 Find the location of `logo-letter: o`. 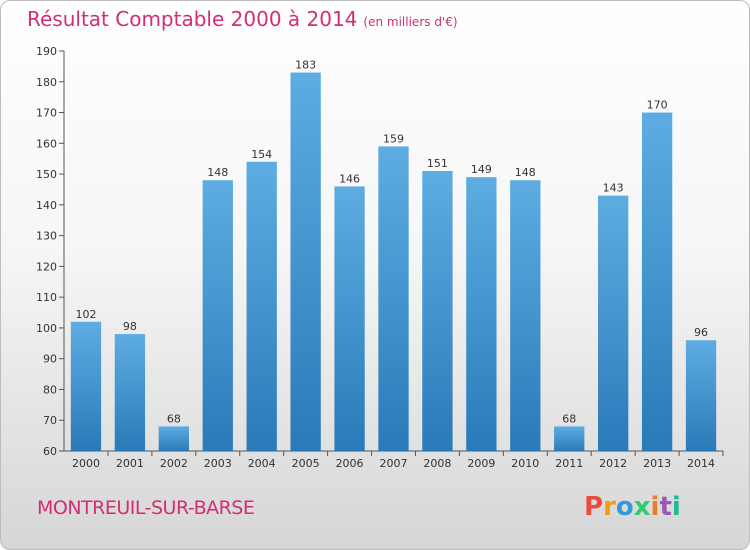

logo-letter: o is located at coordinates (625, 507).